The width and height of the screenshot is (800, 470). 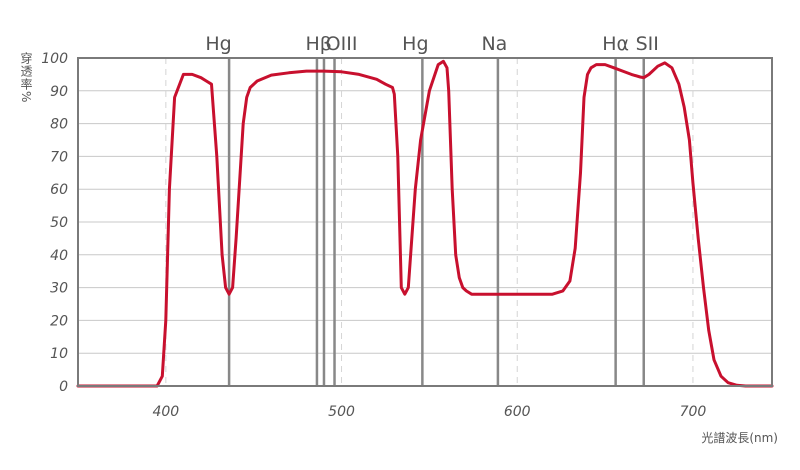 I want to click on x-axis-label: 光譜波長(nm), so click(x=739, y=437).